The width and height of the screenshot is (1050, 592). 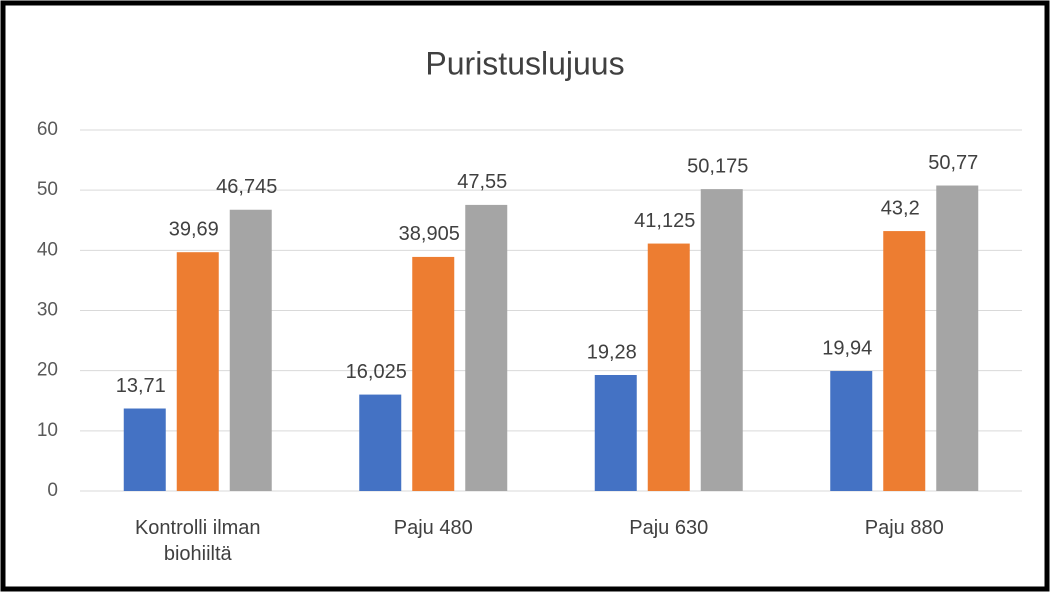 What do you see at coordinates (47, 310) in the screenshot?
I see `y-tick-label: 30` at bounding box center [47, 310].